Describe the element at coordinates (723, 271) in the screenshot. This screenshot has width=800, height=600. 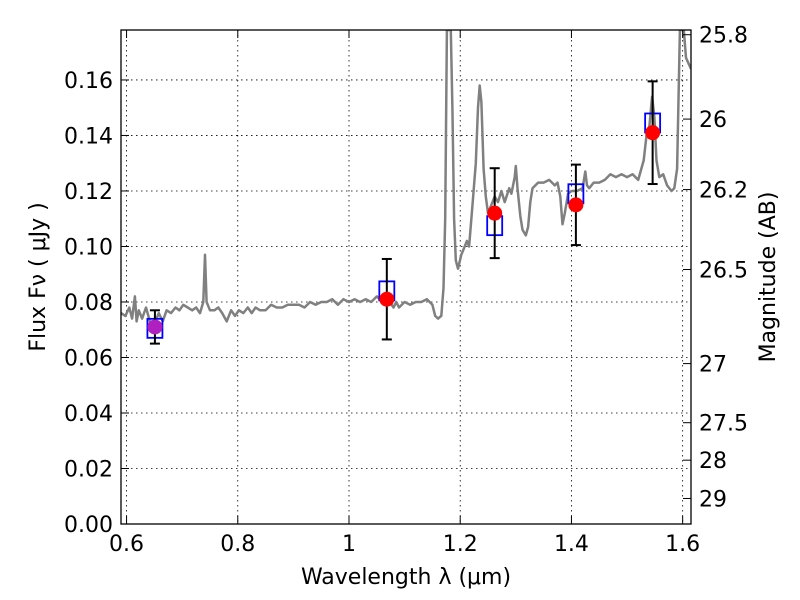
I see `right-tick-label: 26.5` at that location.